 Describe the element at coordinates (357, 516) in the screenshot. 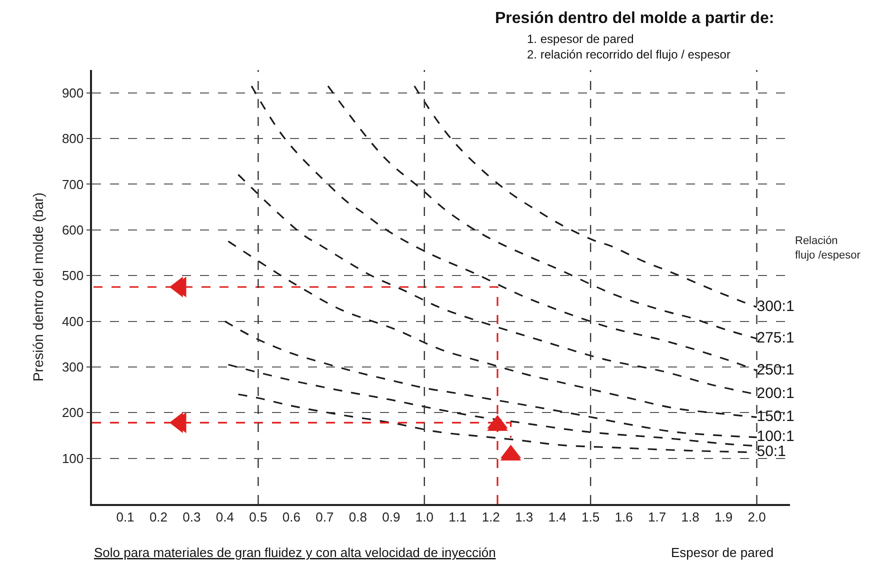

I see `x-tick-label: 0.8` at that location.